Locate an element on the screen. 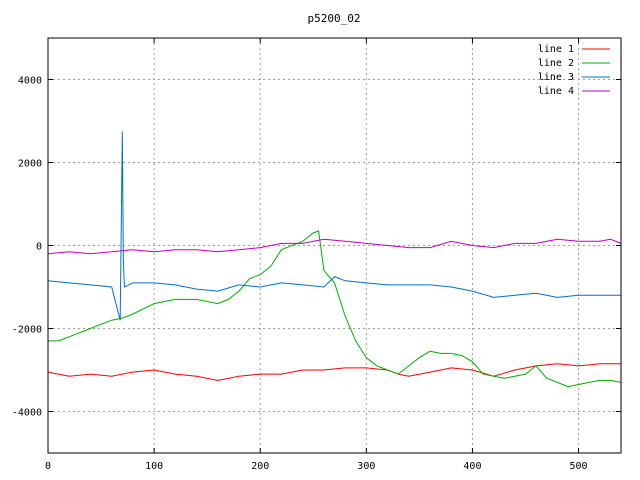  y-tick-label: -4000 is located at coordinates (27, 413).